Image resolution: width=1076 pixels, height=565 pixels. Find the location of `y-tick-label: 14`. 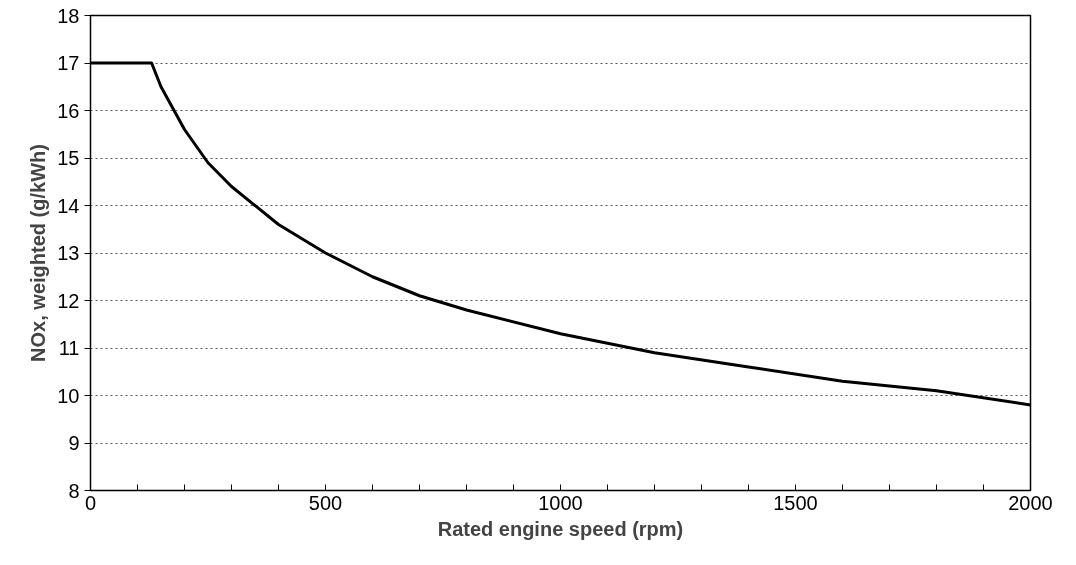

y-tick-label: 14 is located at coordinates (68, 205).